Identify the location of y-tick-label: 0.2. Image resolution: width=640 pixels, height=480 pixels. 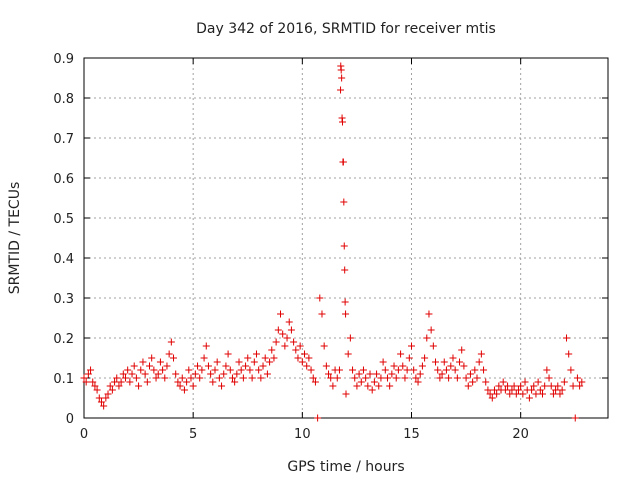
(63, 339).